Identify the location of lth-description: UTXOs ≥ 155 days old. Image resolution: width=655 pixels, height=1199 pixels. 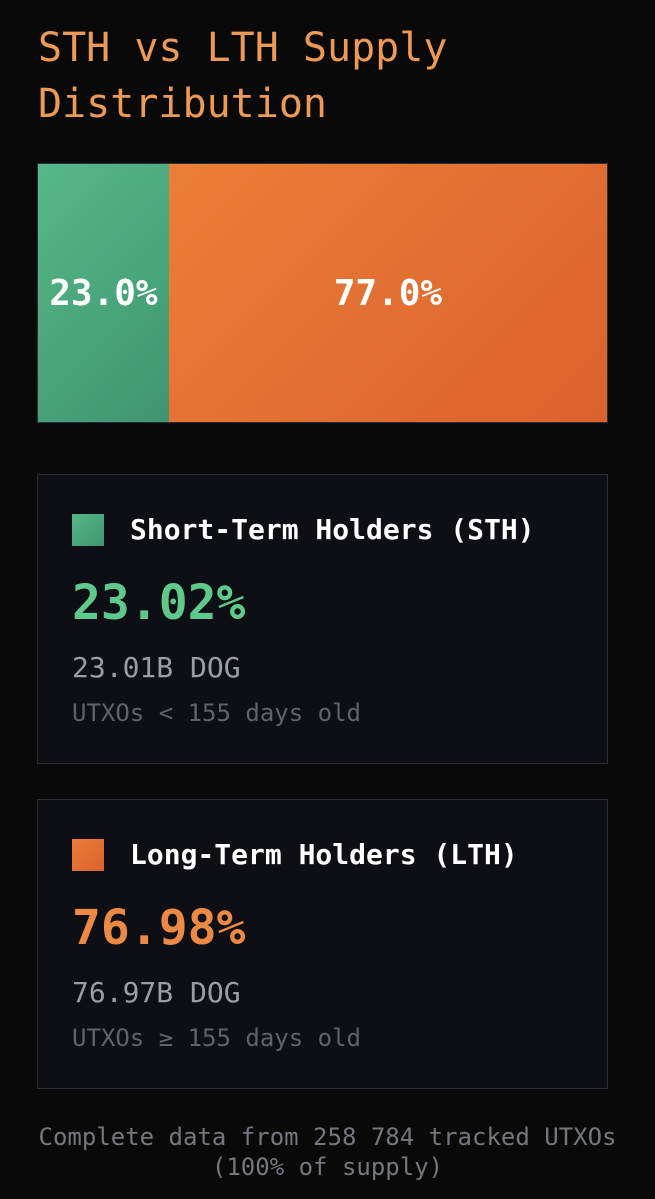
(216, 1038).